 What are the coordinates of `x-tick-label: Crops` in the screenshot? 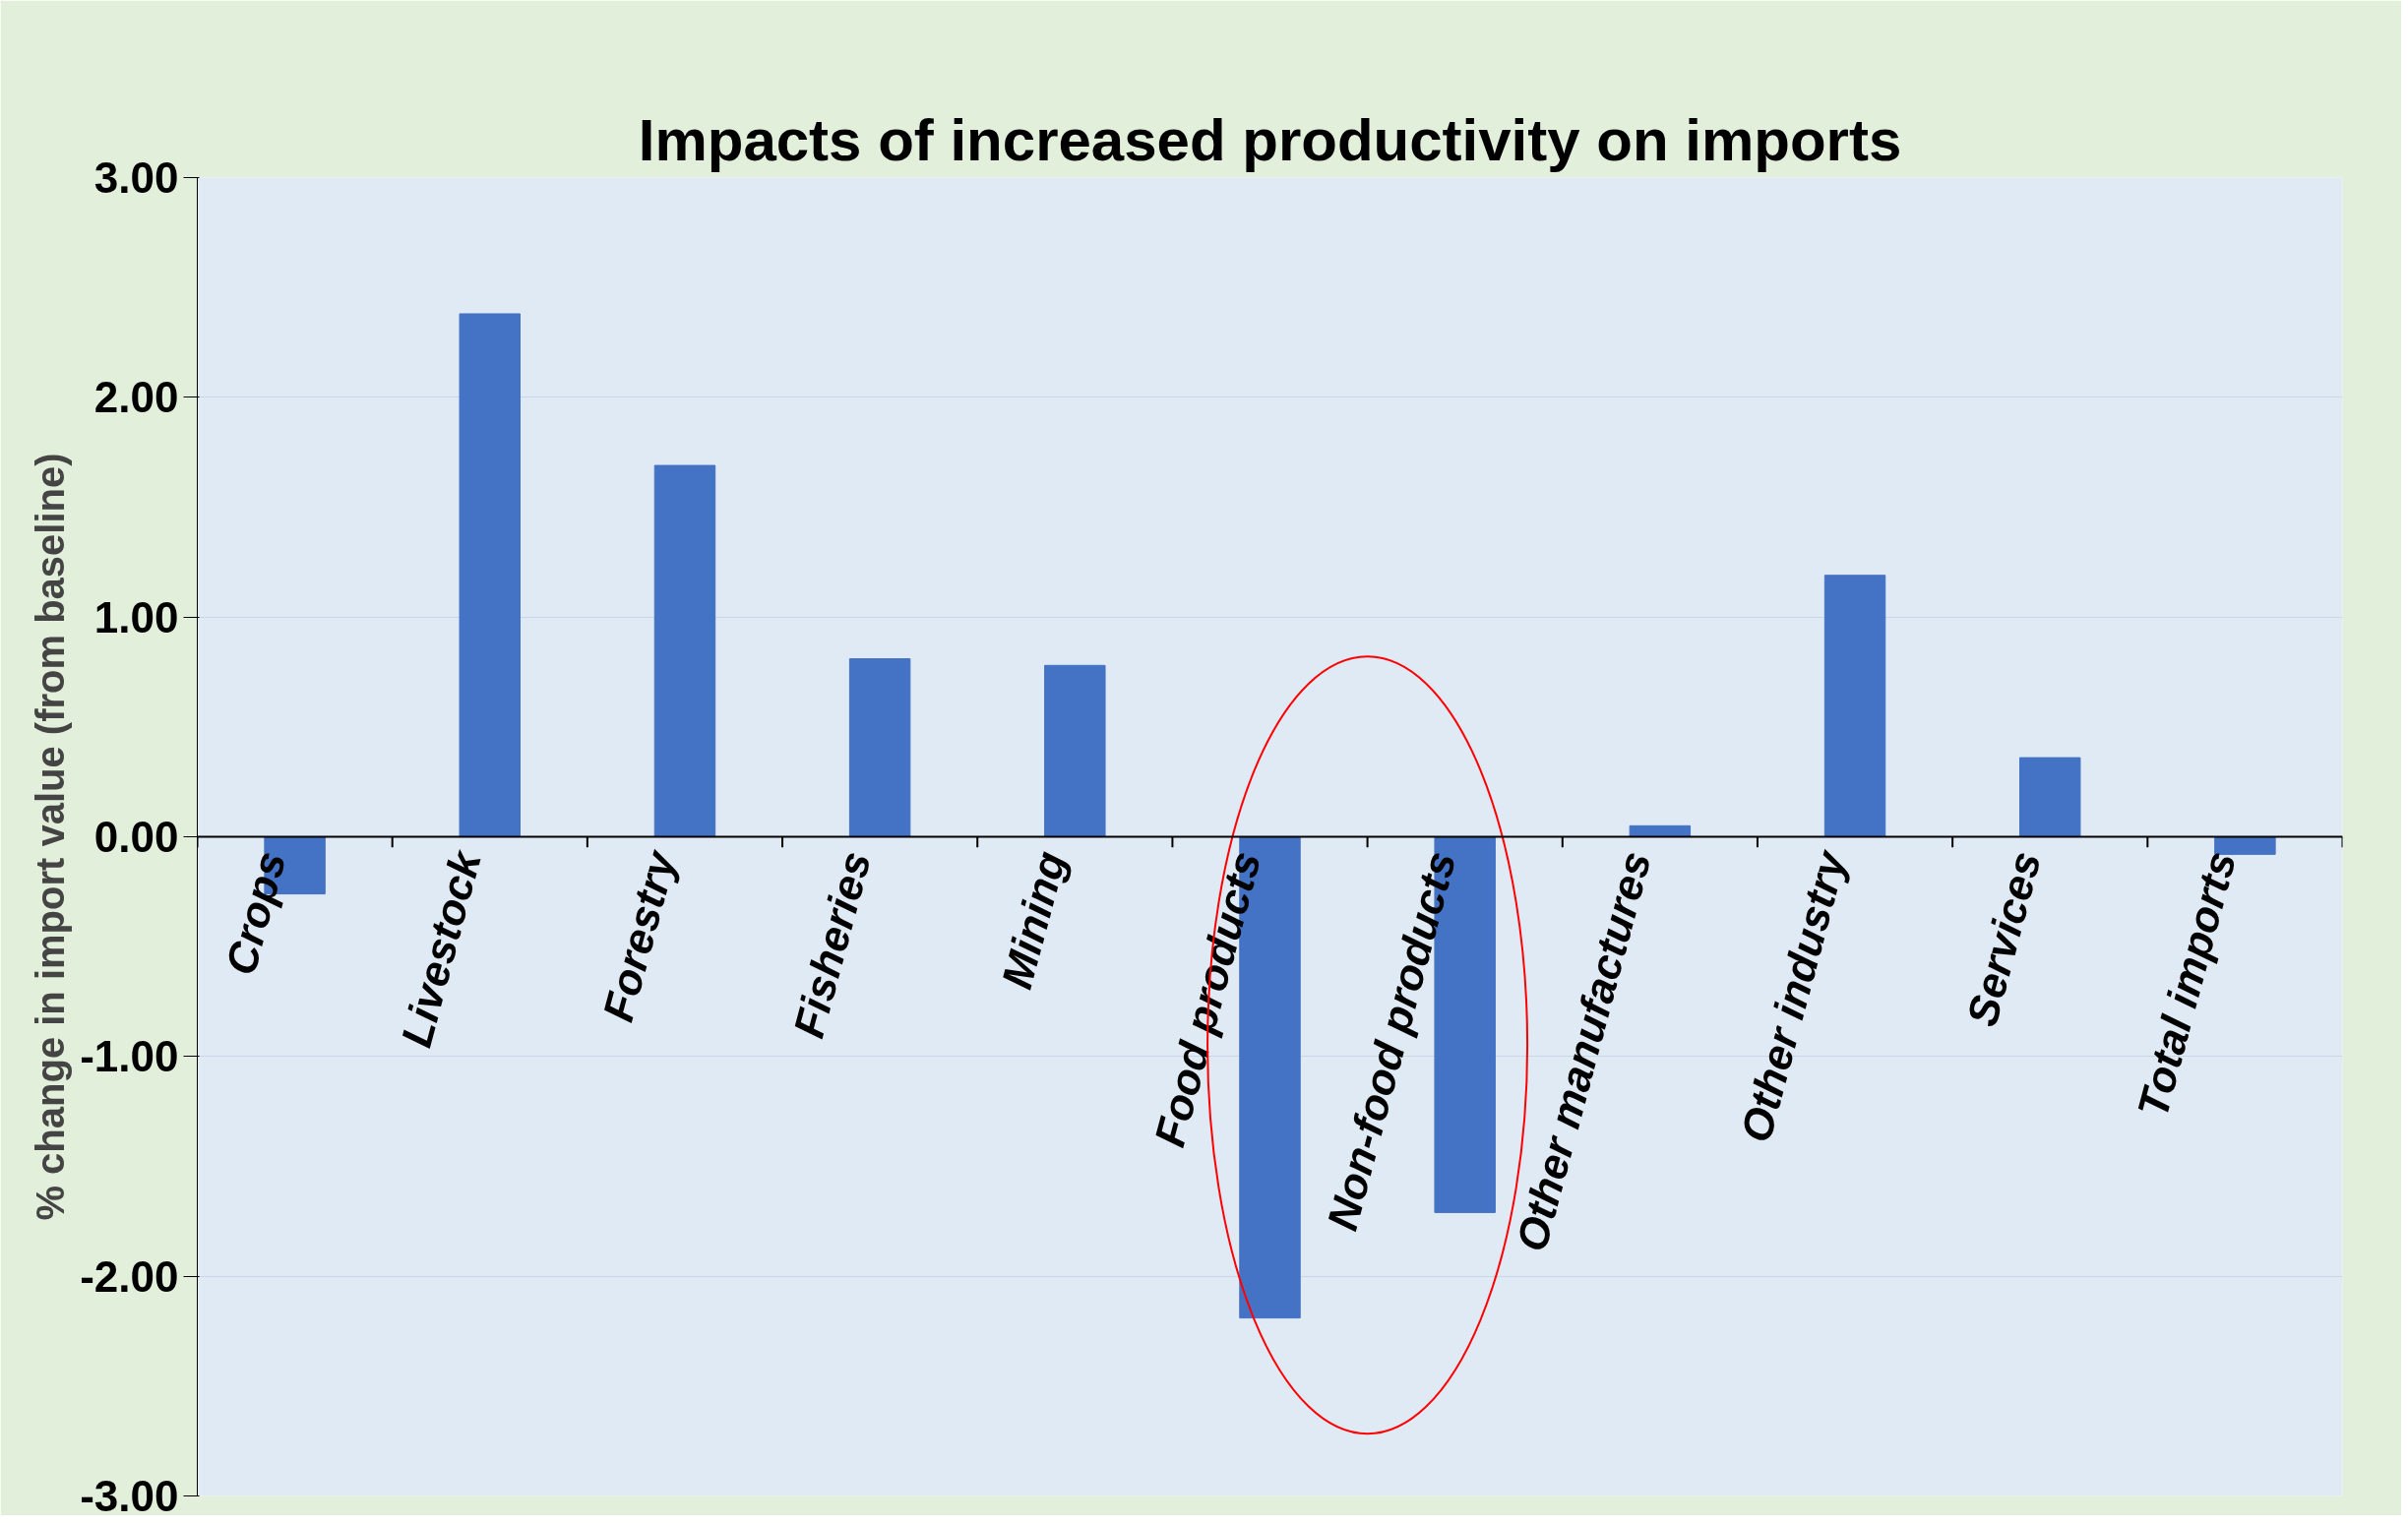 It's located at (256, 913).